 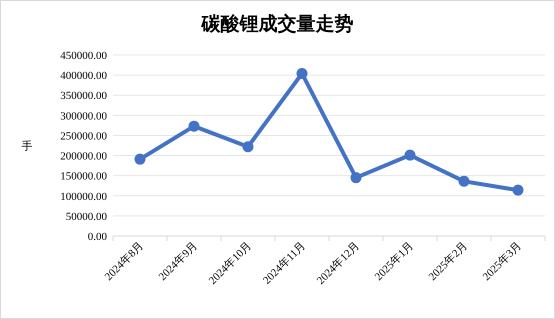 What do you see at coordinates (84, 56) in the screenshot?
I see `y-tick-label: 450000.00` at bounding box center [84, 56].